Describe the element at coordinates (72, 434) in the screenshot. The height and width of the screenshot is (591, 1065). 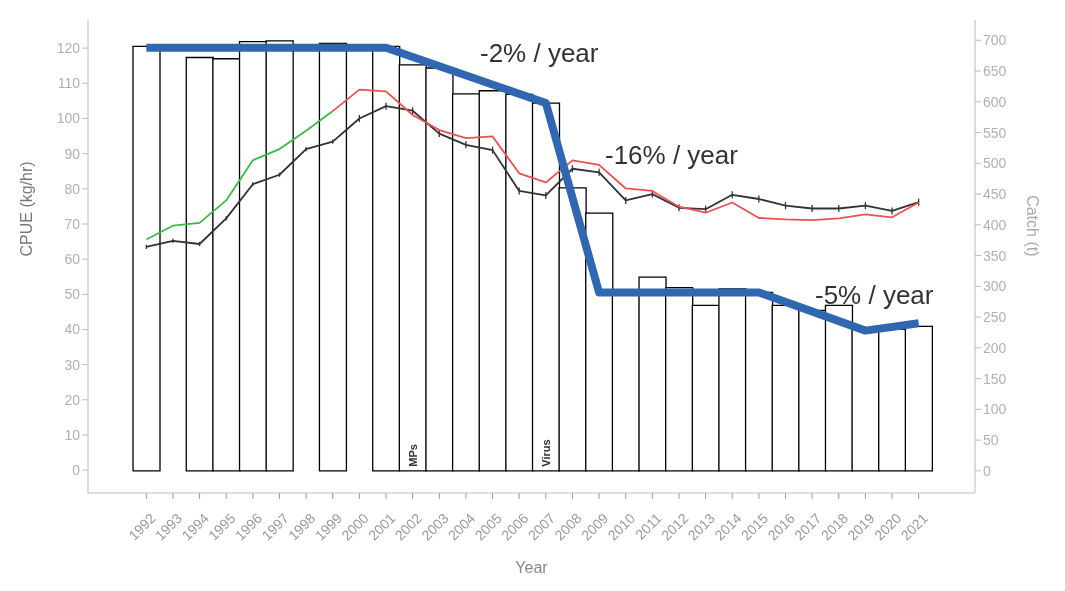
I see `y-tick-label: 10` at that location.